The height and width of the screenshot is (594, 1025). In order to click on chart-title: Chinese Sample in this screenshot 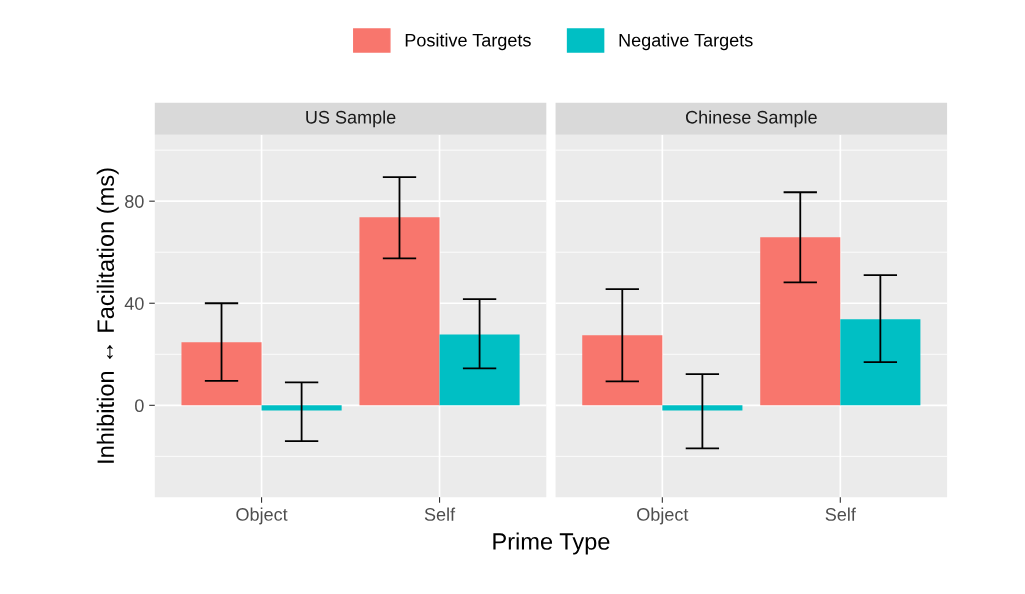, I will do `click(751, 119)`.